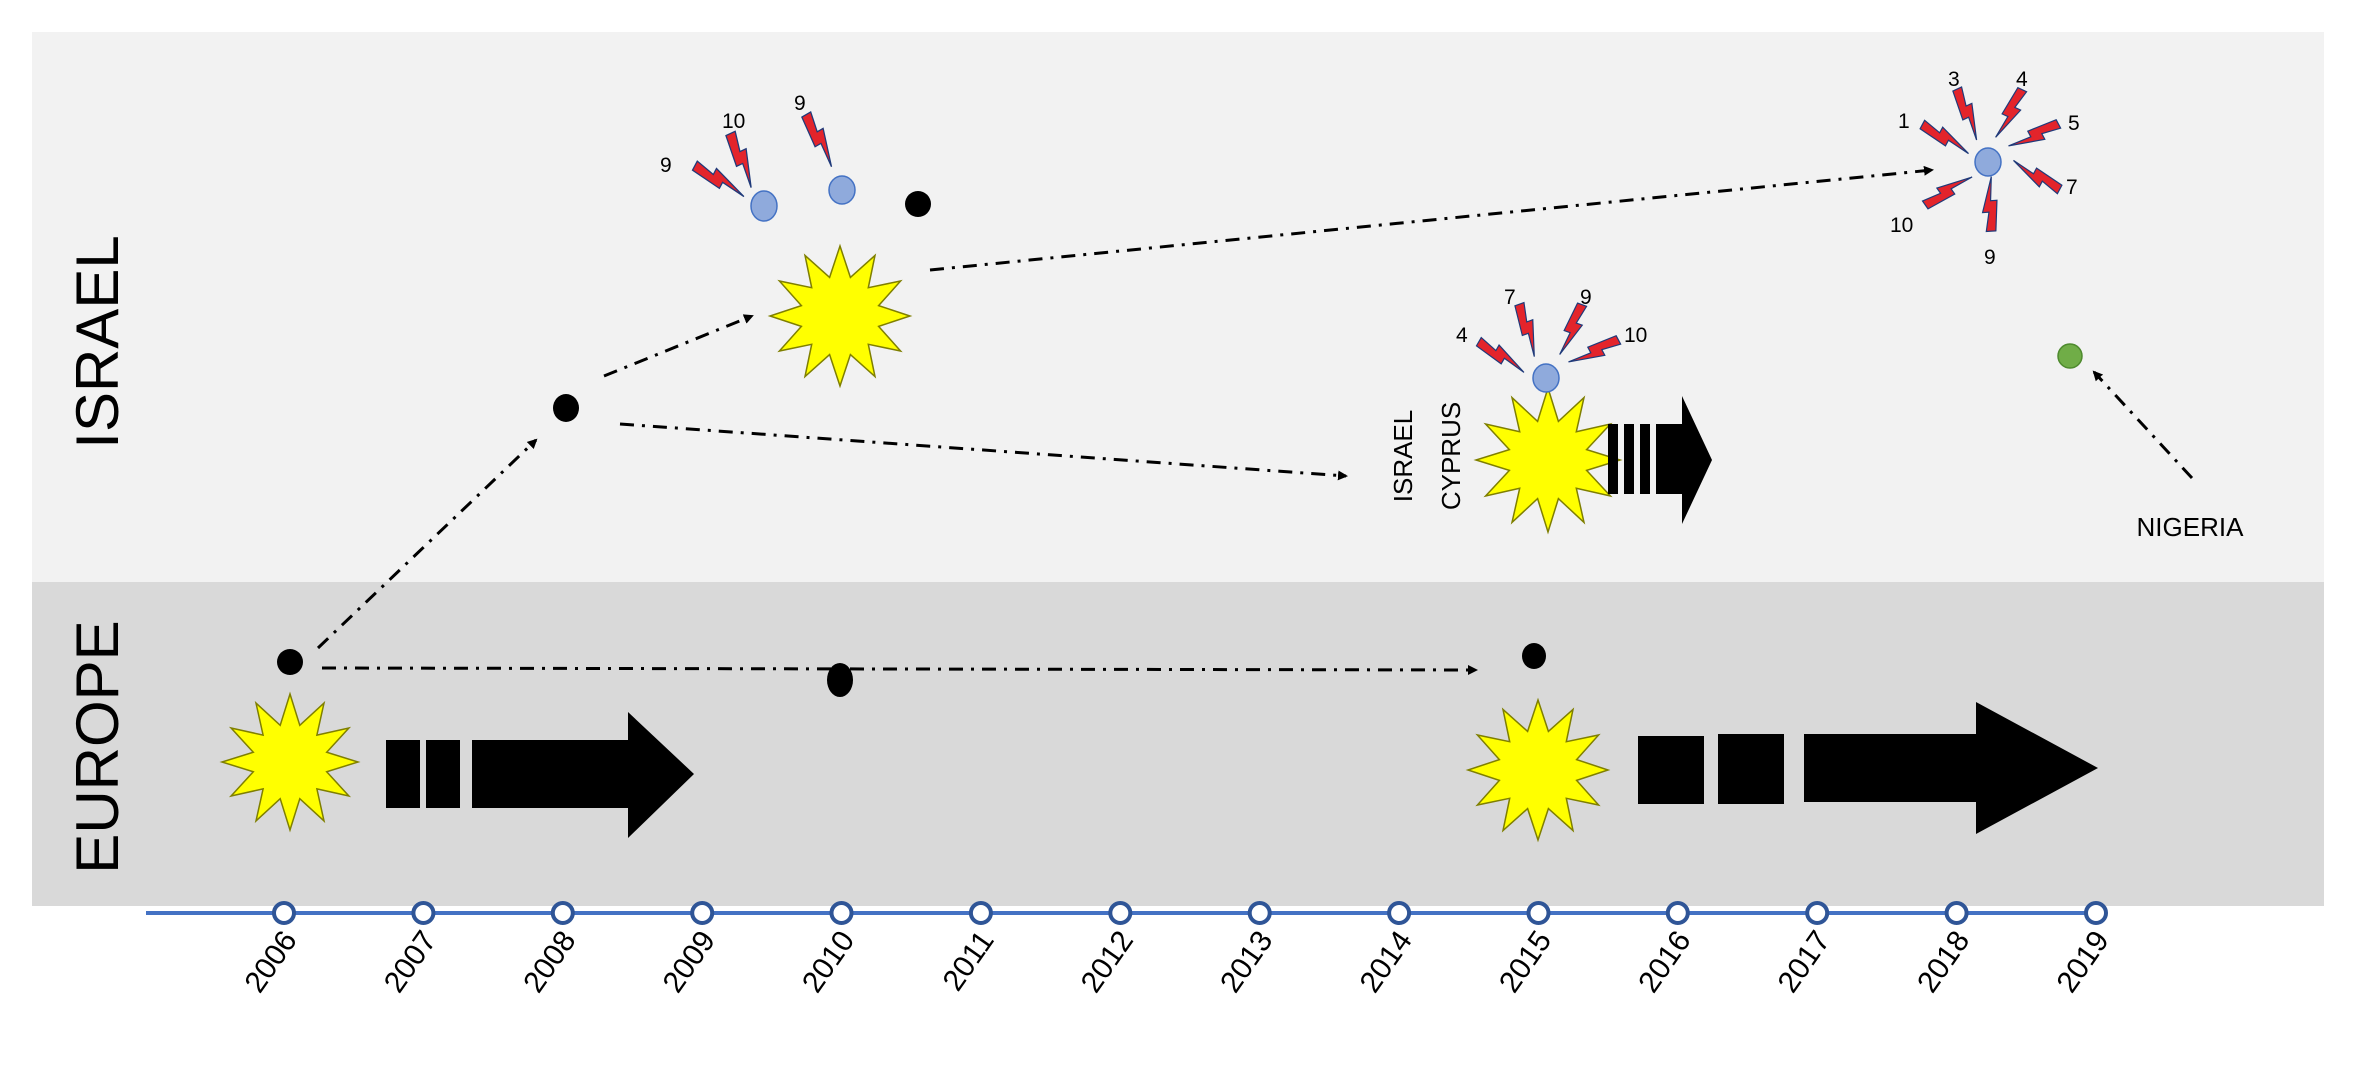 The height and width of the screenshot is (1068, 2356). What do you see at coordinates (1190, 913) in the screenshot?
I see `timeline-ticks` at bounding box center [1190, 913].